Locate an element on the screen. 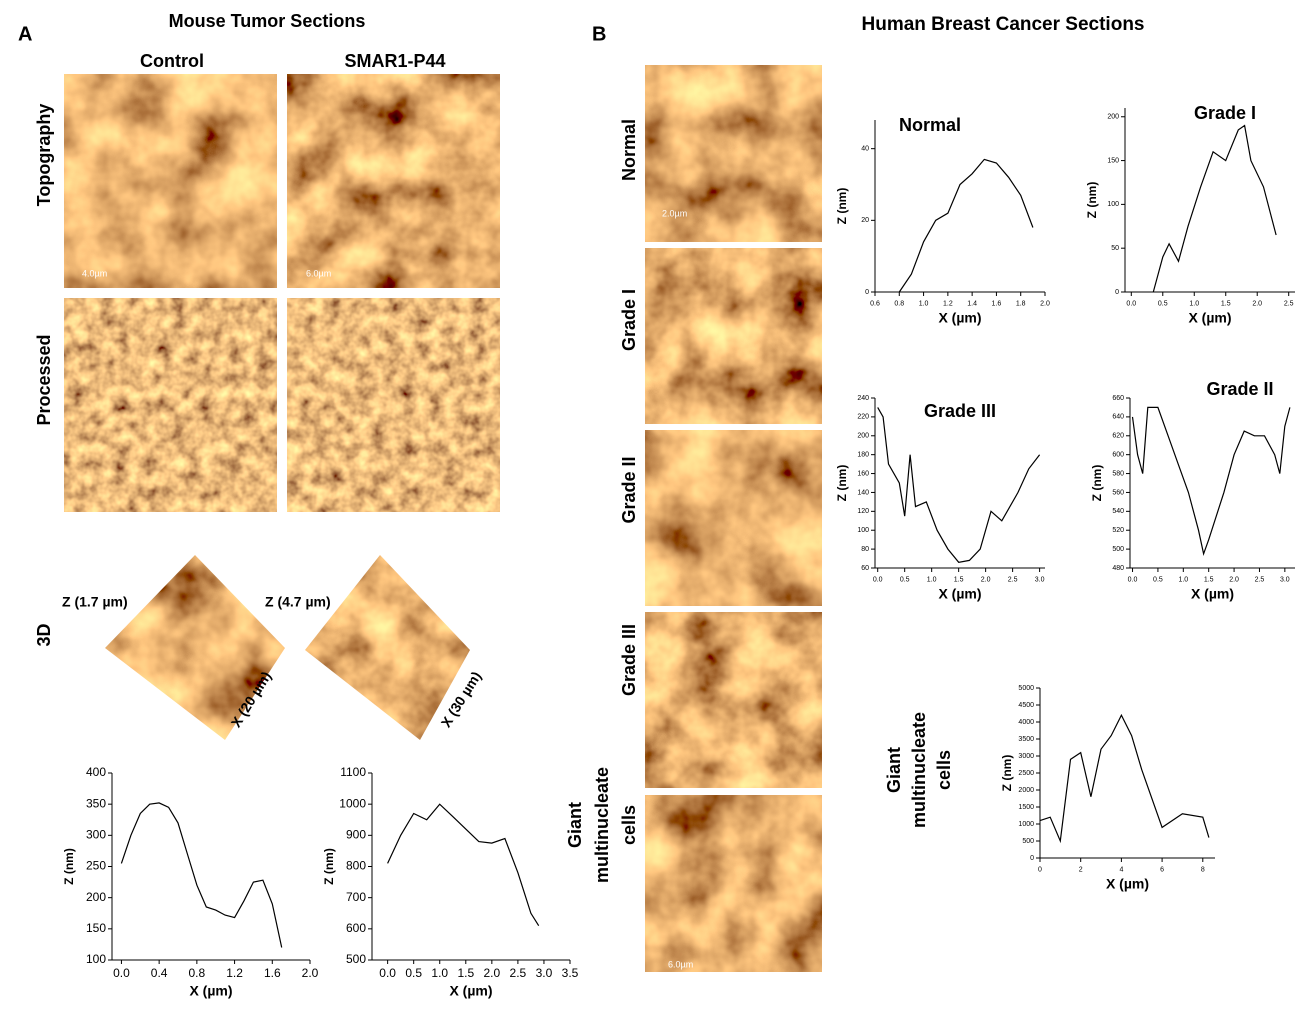 This screenshot has width=1302, height=1017. y-tick-label: 520 is located at coordinates (1118, 530).